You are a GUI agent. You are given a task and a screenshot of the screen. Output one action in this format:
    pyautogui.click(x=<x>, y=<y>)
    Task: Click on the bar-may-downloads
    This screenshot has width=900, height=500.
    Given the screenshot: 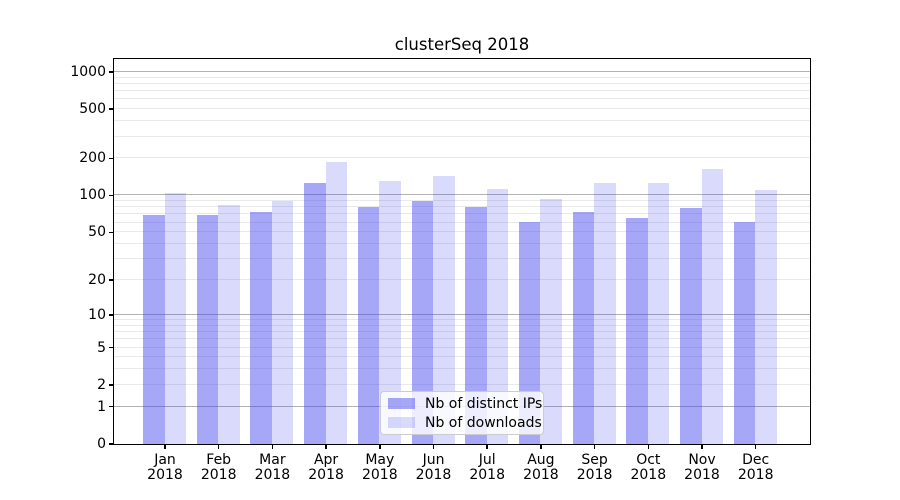 What is the action you would take?
    pyautogui.click(x=390, y=312)
    